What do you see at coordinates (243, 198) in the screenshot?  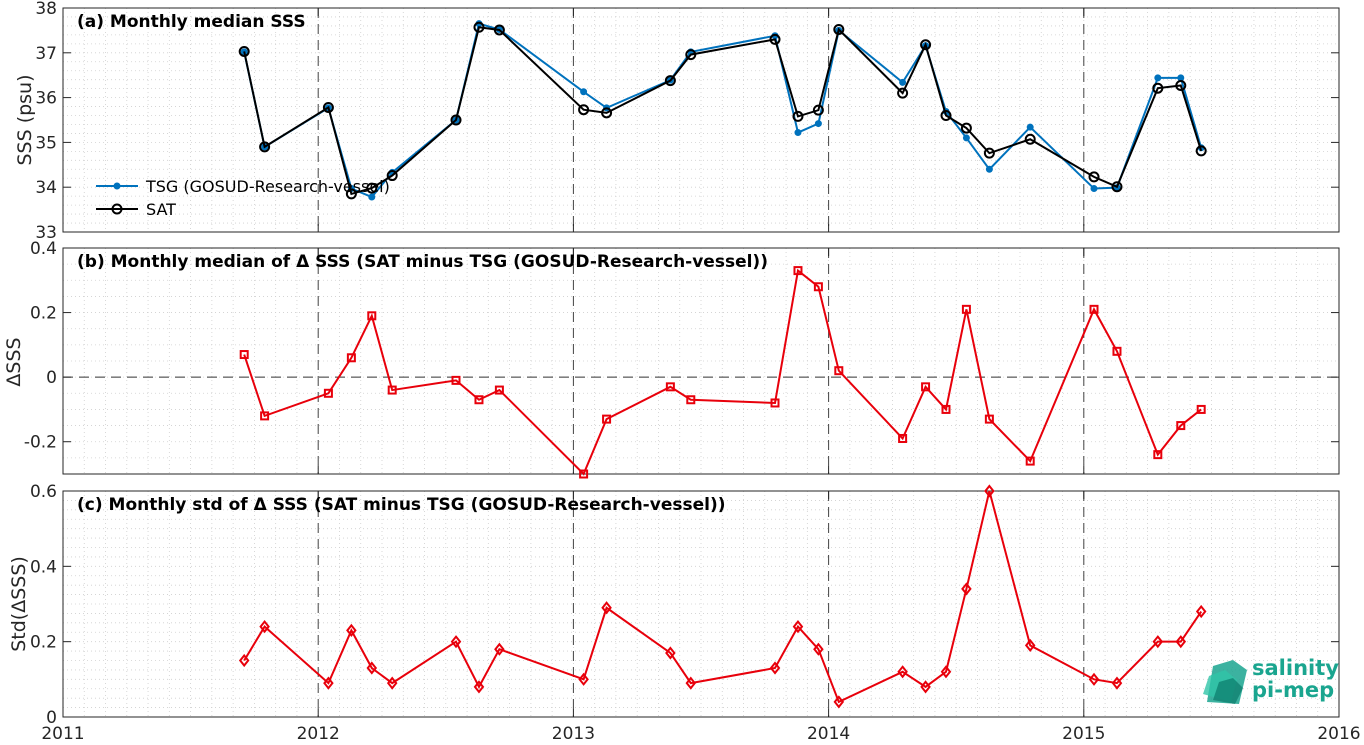 I see `legend: TSG (GOSUD-Research-vessel) SAT` at bounding box center [243, 198].